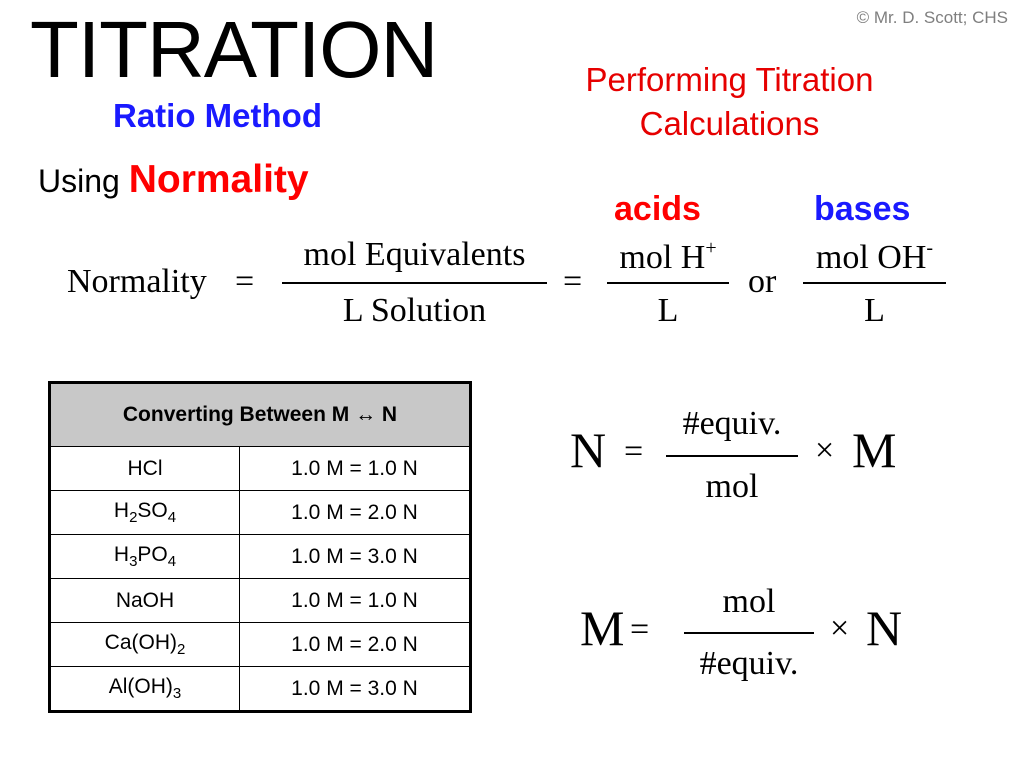 This screenshot has height=768, width=1024. What do you see at coordinates (573, 281) in the screenshot?
I see `formula-equals-2: =` at bounding box center [573, 281].